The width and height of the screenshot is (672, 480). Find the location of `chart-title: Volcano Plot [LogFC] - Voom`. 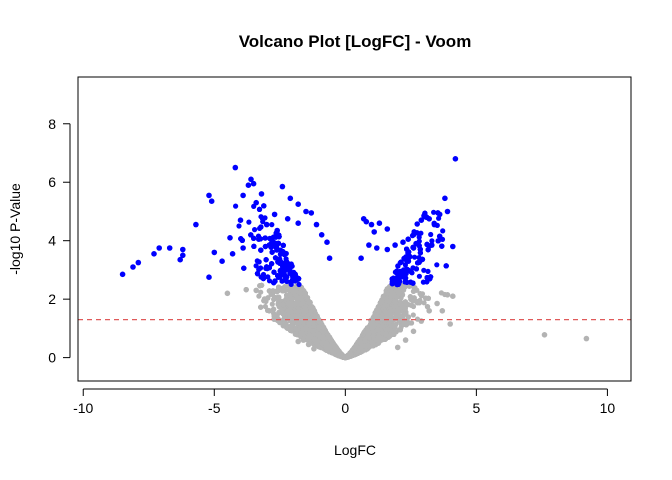

chart-title: Volcano Plot [LogFC] - Voom is located at coordinates (355, 41).